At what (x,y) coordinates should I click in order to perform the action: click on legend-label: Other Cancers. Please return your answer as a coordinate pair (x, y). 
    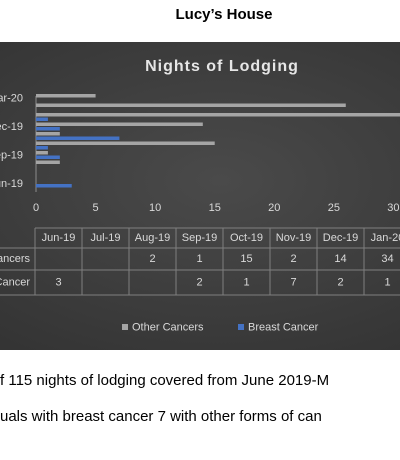
    Looking at the image, I should click on (168, 327).